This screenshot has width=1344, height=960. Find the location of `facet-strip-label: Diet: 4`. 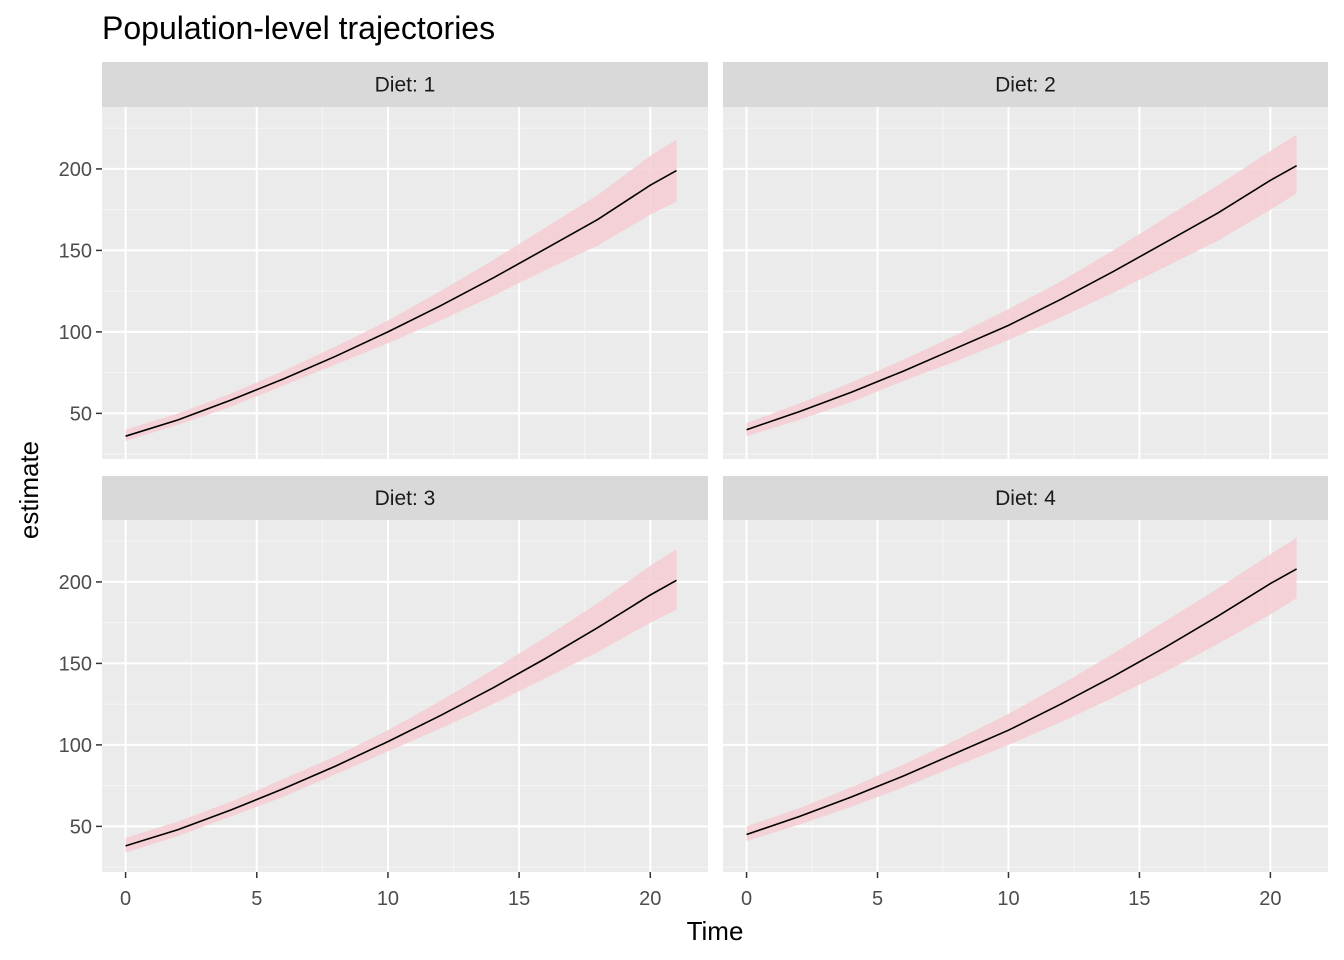

facet-strip-label: Diet: 4 is located at coordinates (1025, 498).